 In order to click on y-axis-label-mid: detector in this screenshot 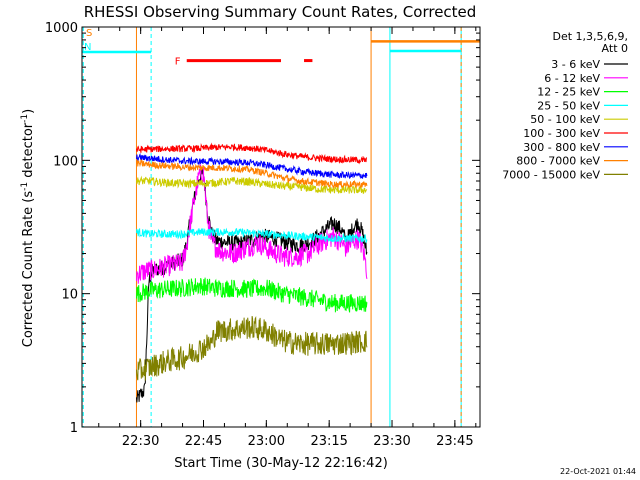, I will do `click(28, 152)`.